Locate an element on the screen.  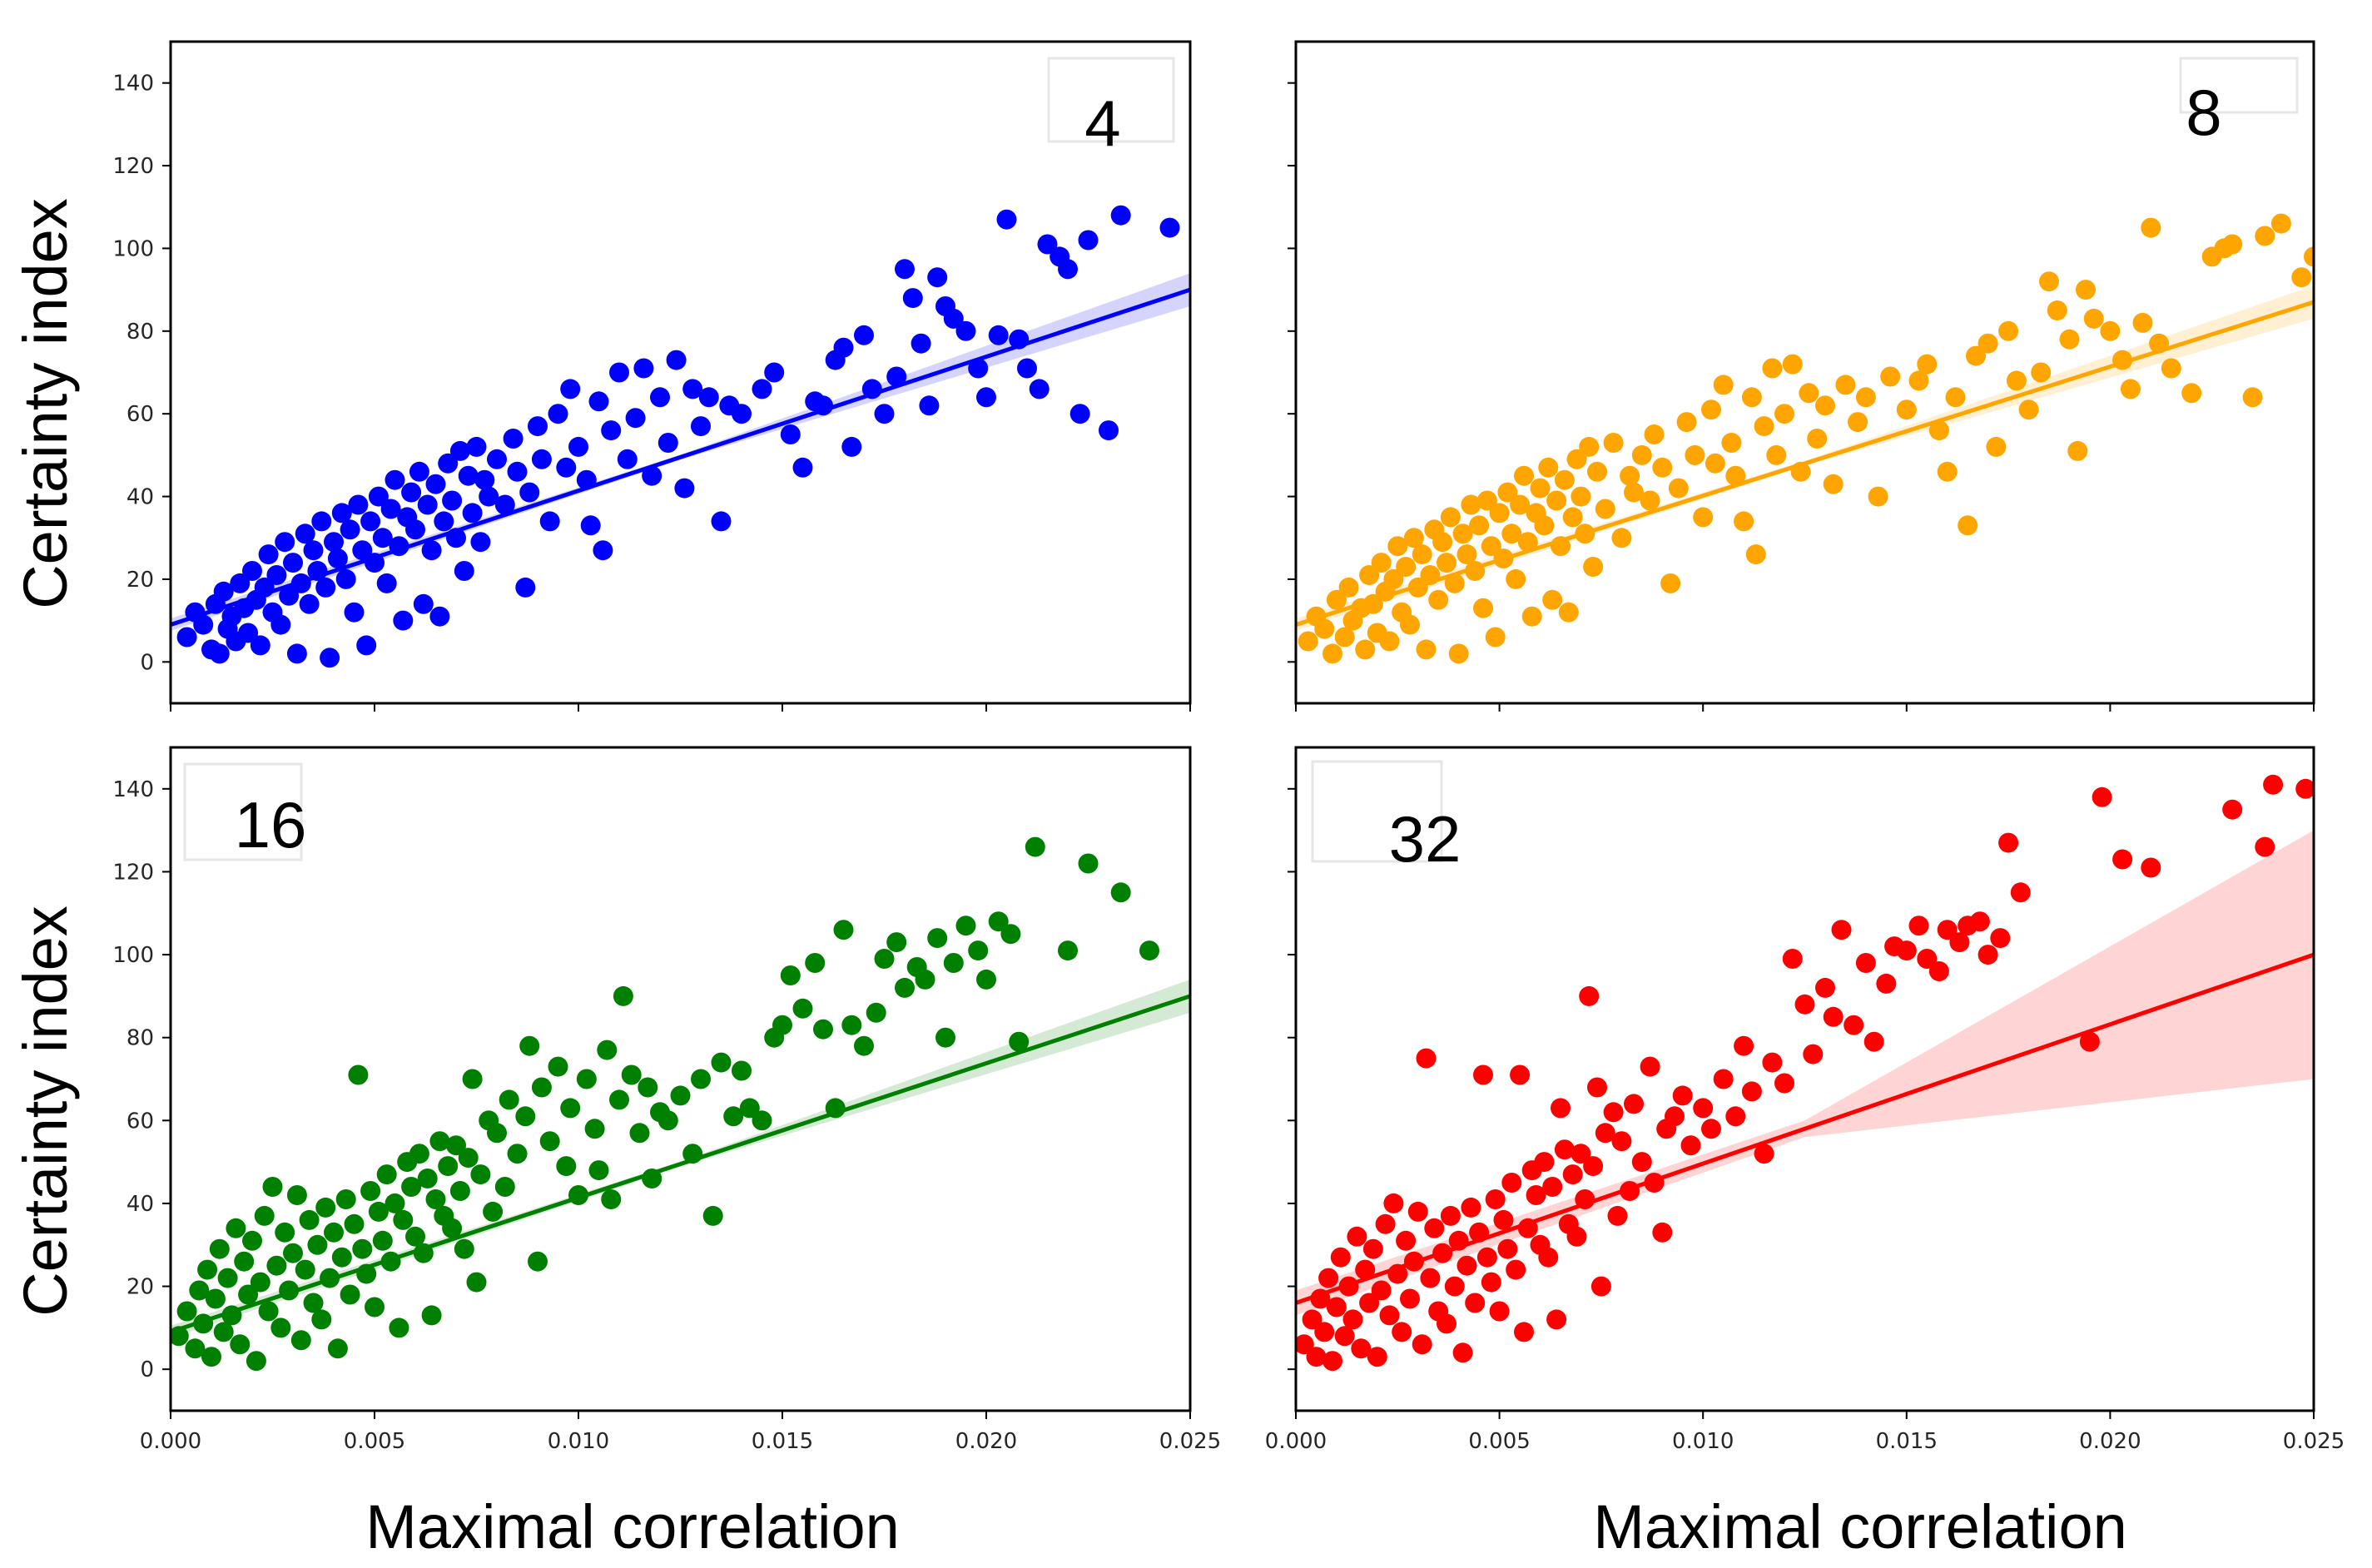
x-tick-label: 0.010 is located at coordinates (578, 1441).